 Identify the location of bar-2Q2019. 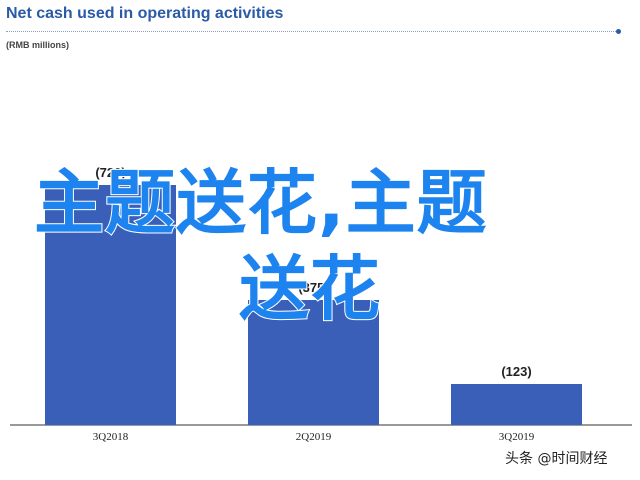
(313, 362).